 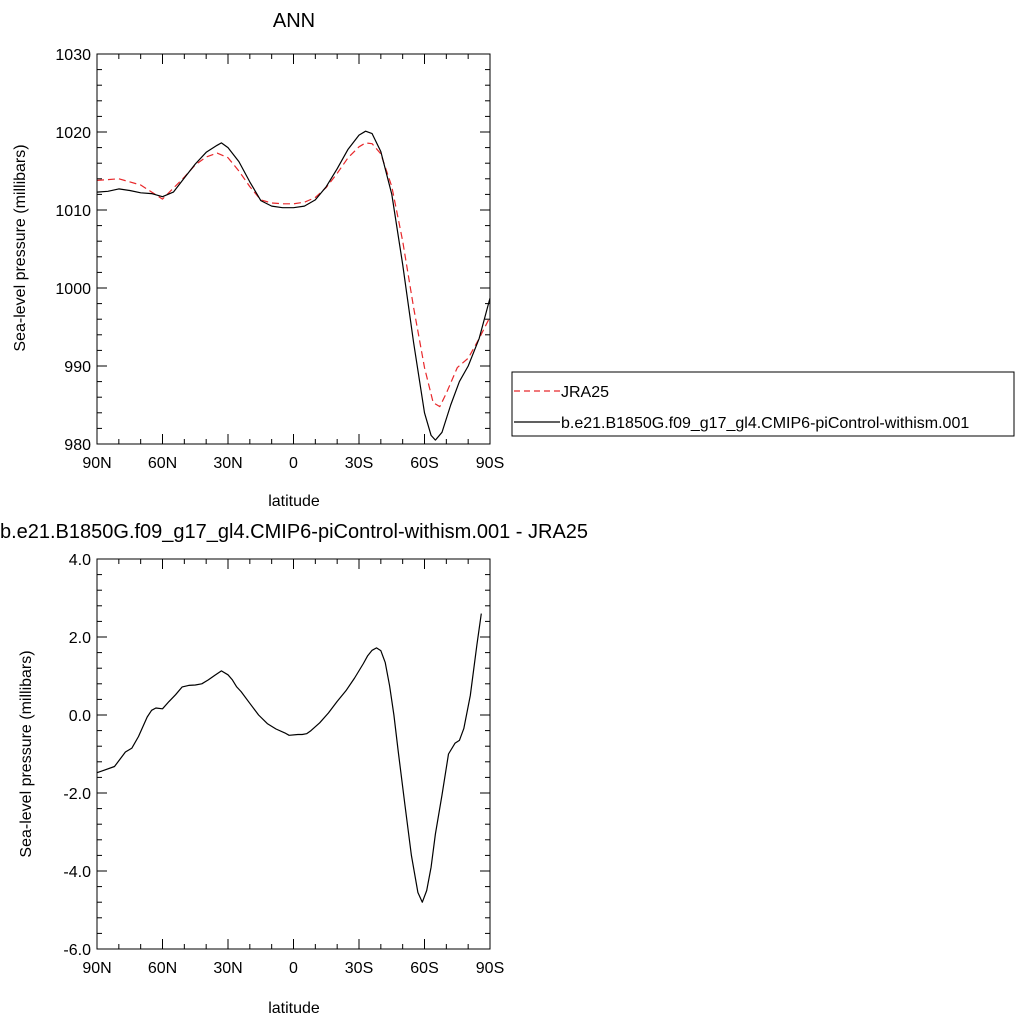 I want to click on y-tick-label: 990, so click(x=77, y=367).